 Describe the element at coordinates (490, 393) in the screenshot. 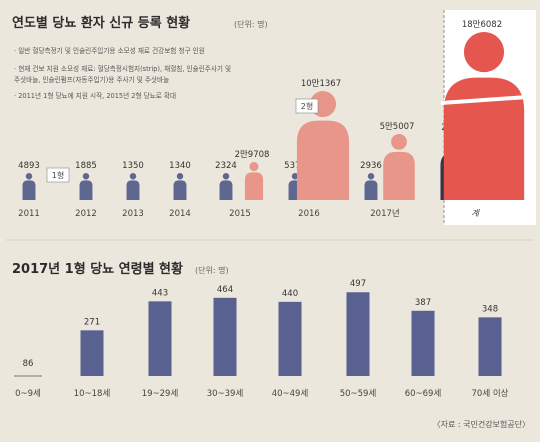

I see `age-label-70세 이상: 70세 이상` at that location.